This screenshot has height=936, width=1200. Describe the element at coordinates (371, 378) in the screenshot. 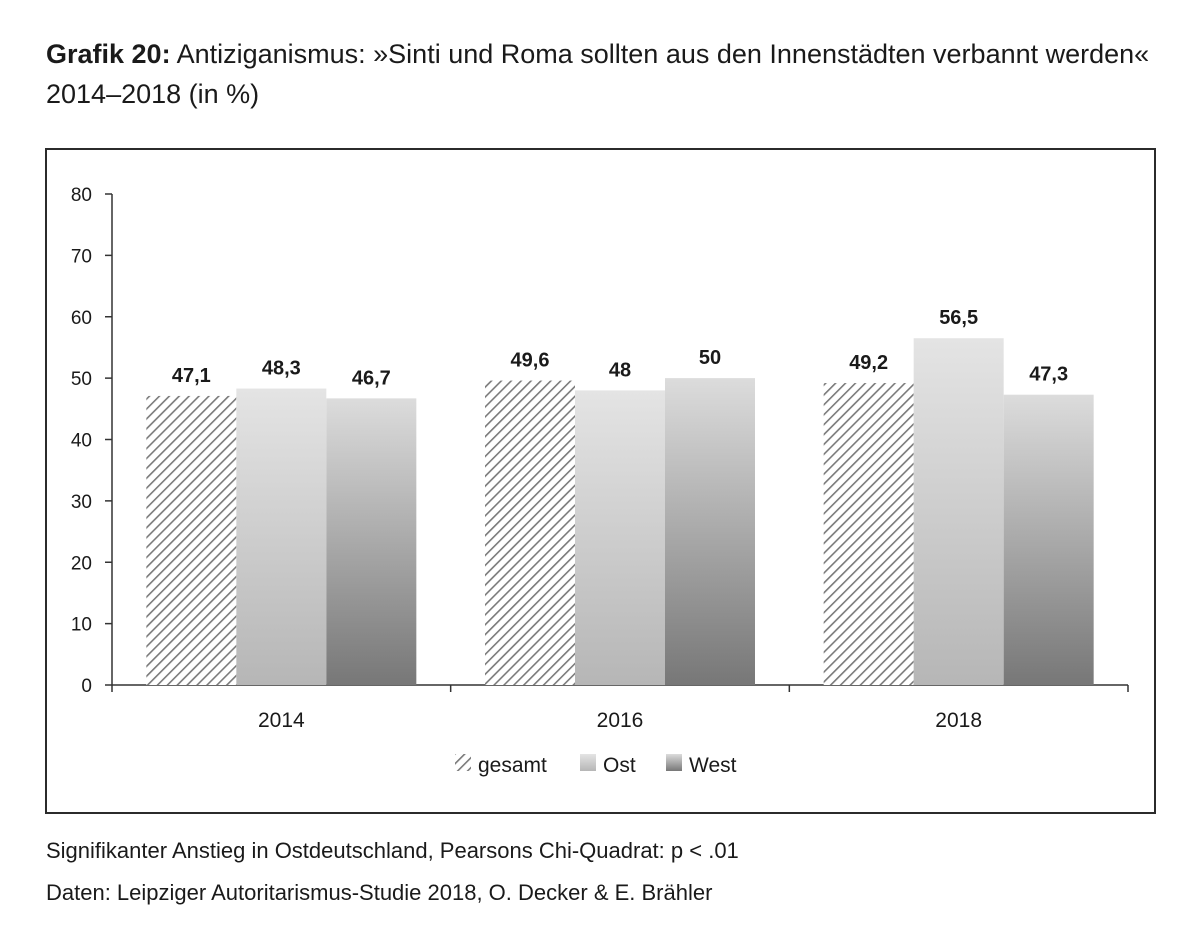

I see `data-label: 46,7` at that location.